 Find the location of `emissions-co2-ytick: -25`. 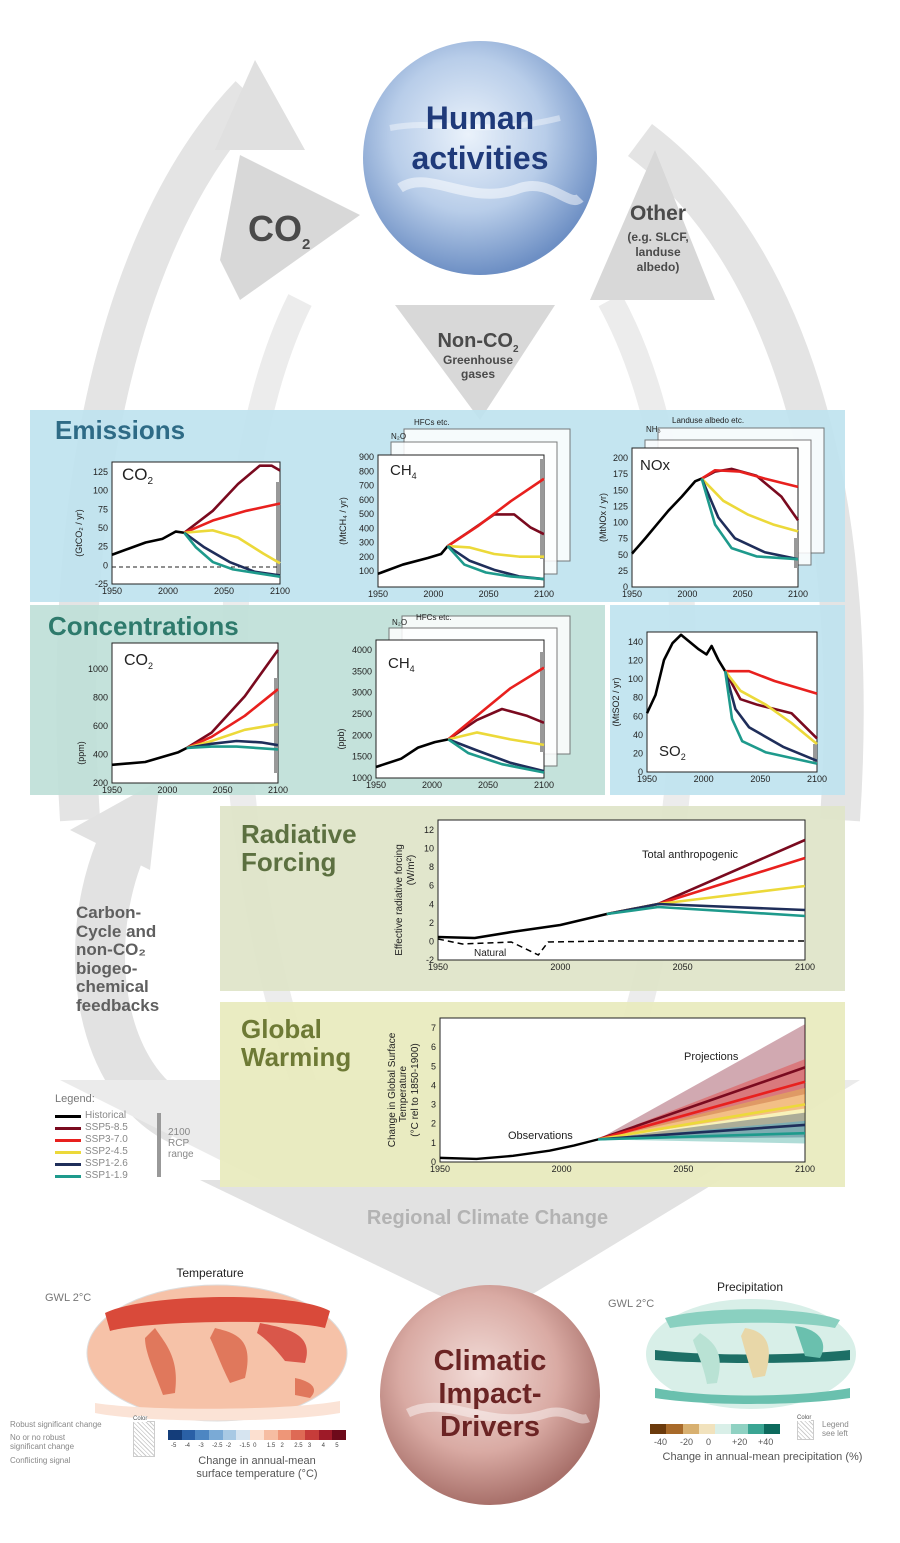

emissions-co2-ytick: -25 is located at coordinates (101, 584).